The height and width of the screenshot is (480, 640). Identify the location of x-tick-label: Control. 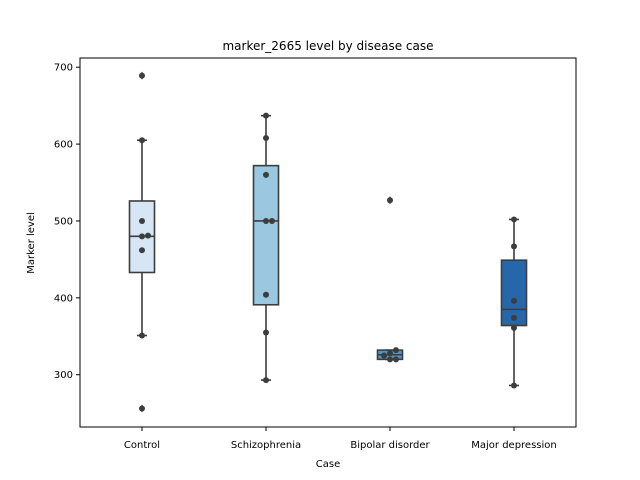
(142, 445).